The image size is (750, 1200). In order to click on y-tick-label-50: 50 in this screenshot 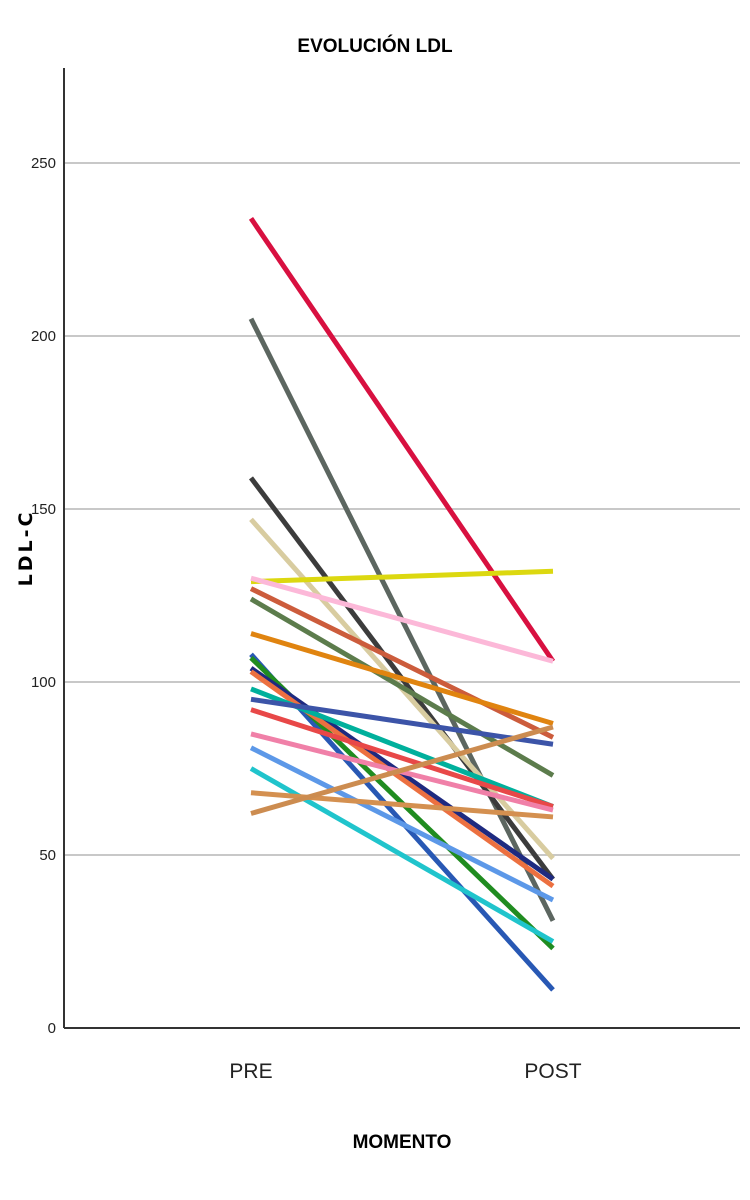, I will do `click(47, 855)`.